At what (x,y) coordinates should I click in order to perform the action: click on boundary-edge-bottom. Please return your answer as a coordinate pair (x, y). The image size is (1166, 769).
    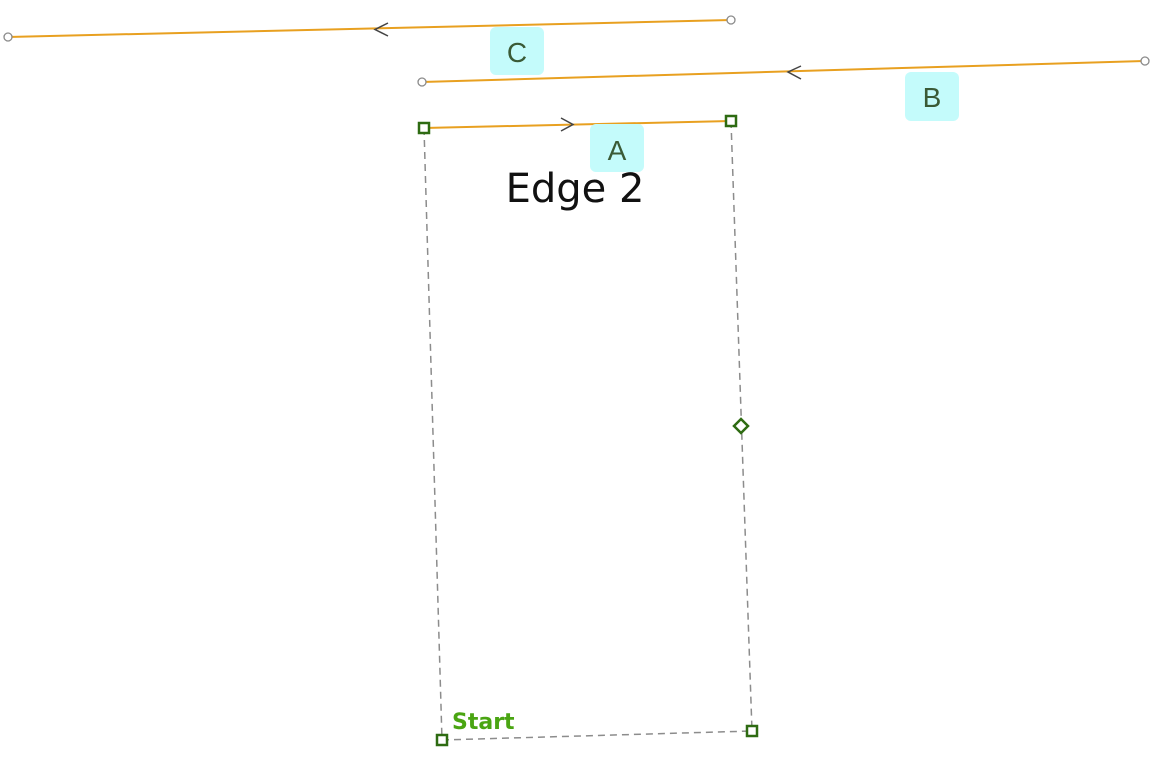
    Looking at the image, I should click on (597, 735).